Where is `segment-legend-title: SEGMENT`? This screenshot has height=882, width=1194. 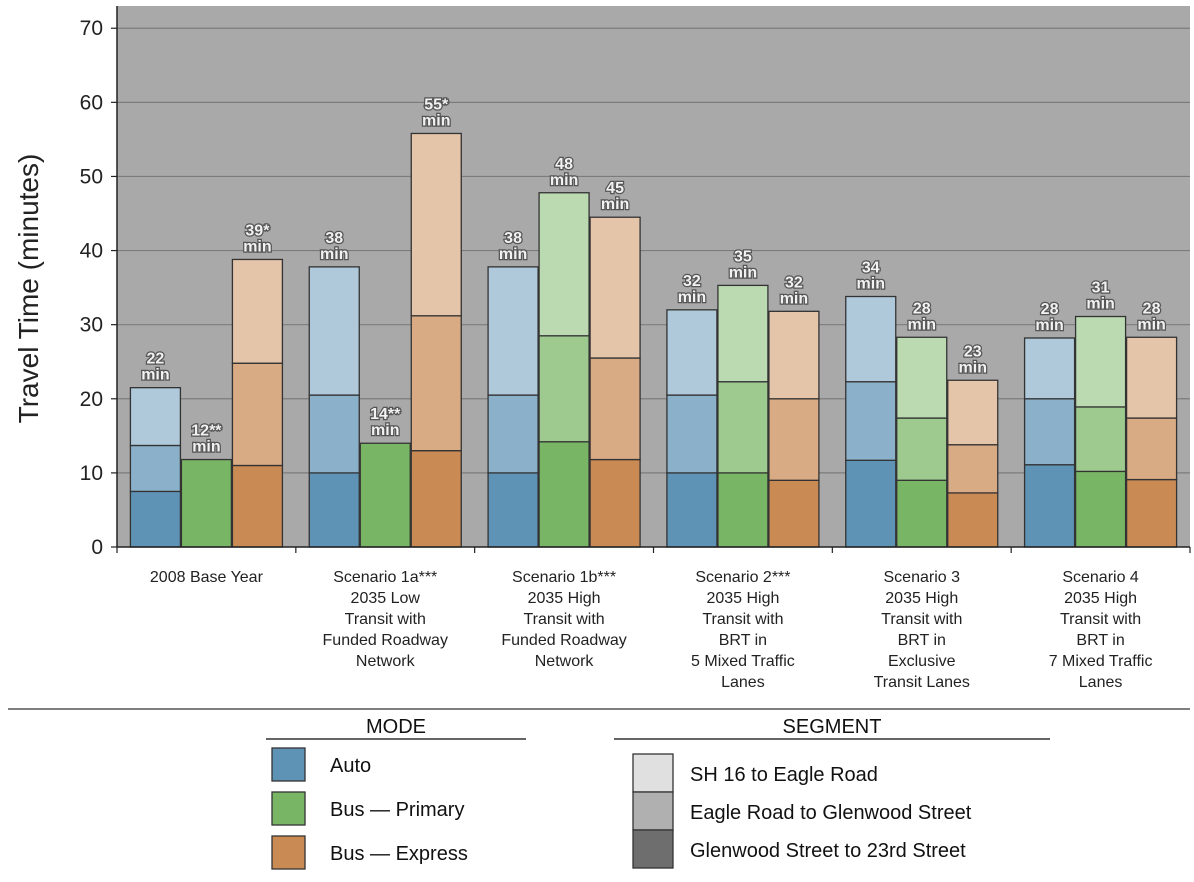
segment-legend-title: SEGMENT is located at coordinates (832, 727).